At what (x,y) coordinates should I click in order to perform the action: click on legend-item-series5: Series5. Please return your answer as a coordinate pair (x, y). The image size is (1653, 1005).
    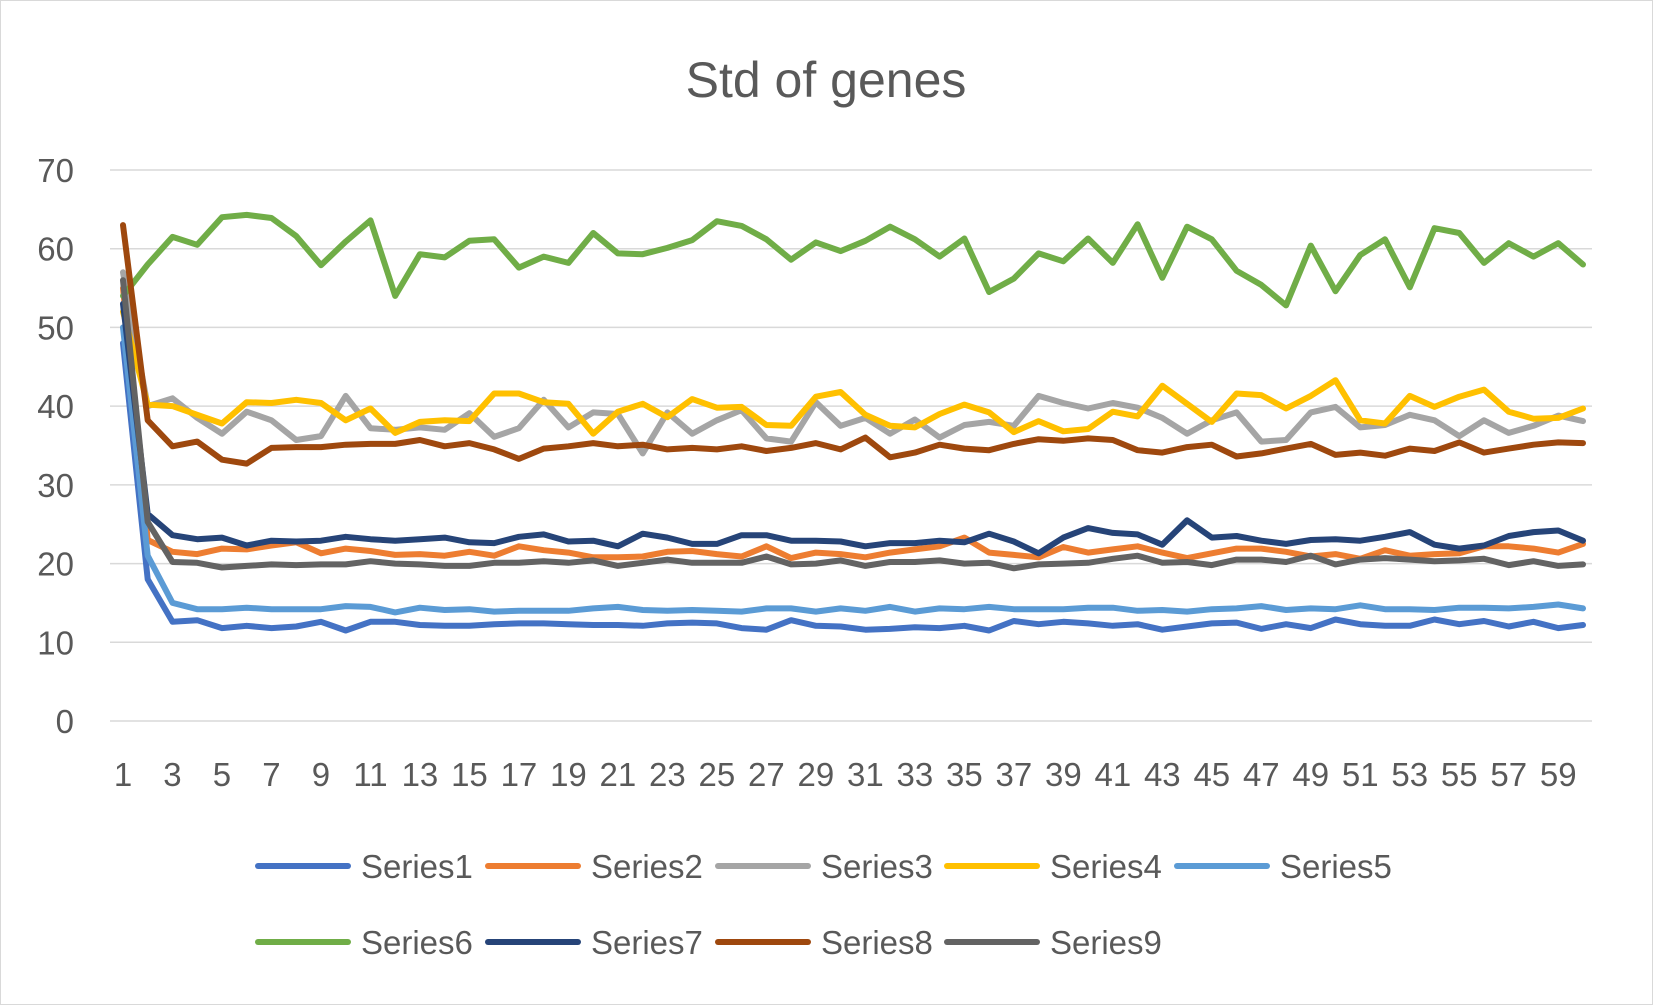
    Looking at the image, I should click on (1283, 866).